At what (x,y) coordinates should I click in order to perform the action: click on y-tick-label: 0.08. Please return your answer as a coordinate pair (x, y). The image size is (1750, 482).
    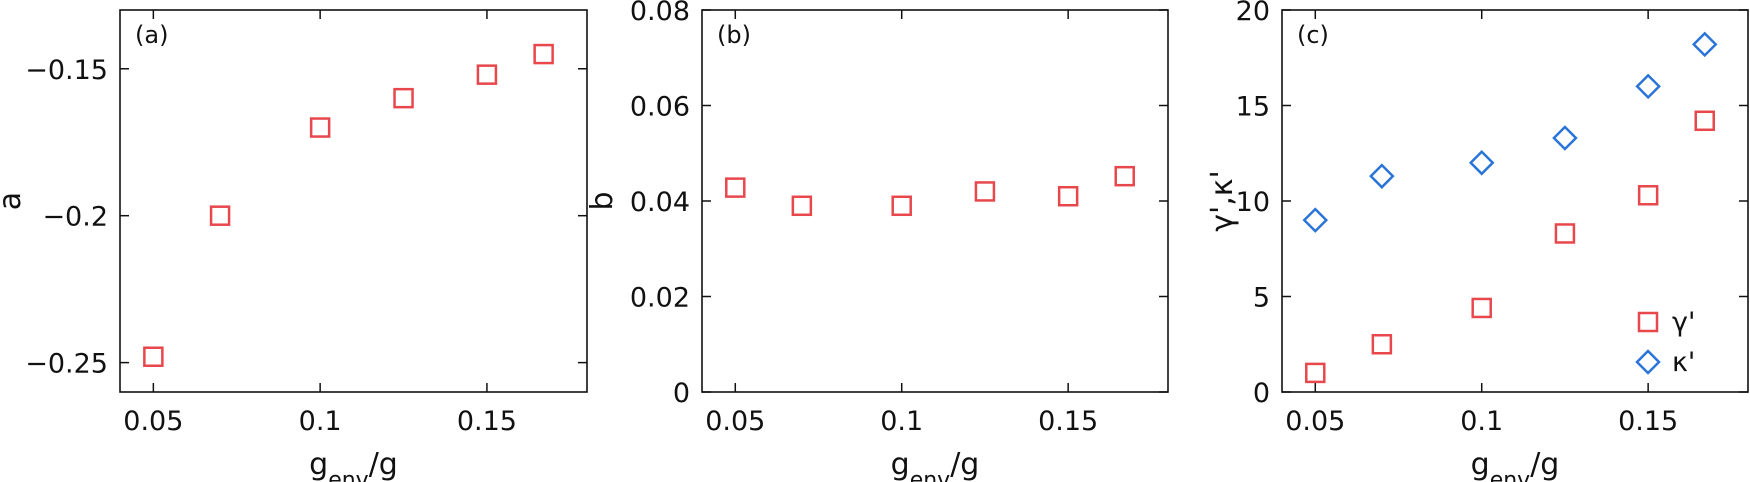
    Looking at the image, I should click on (660, 13).